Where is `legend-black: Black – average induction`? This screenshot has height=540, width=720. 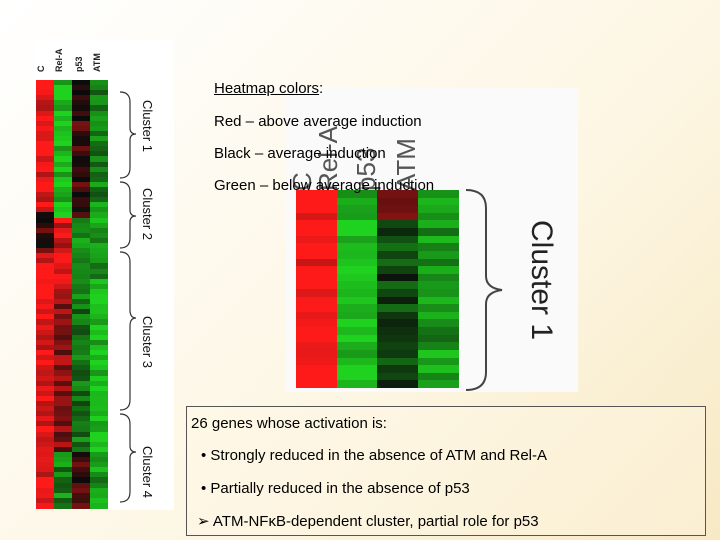 legend-black: Black – average induction is located at coordinates (300, 153).